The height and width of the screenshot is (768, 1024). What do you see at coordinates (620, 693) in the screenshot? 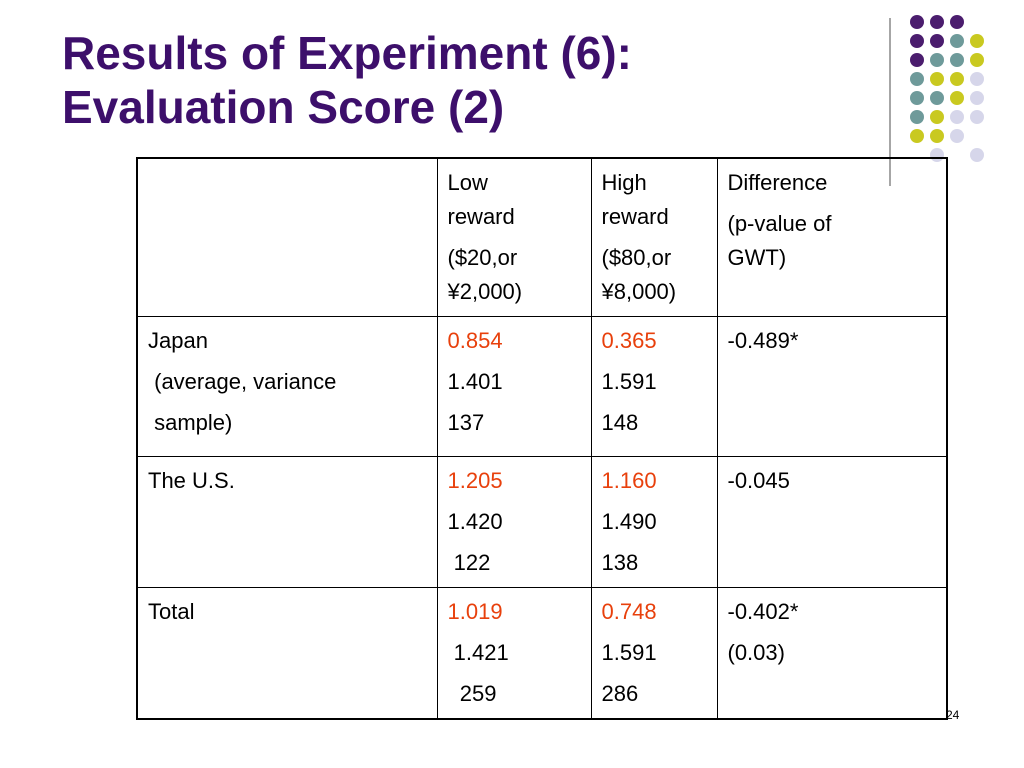
I see `cell-line: 286` at bounding box center [620, 693].